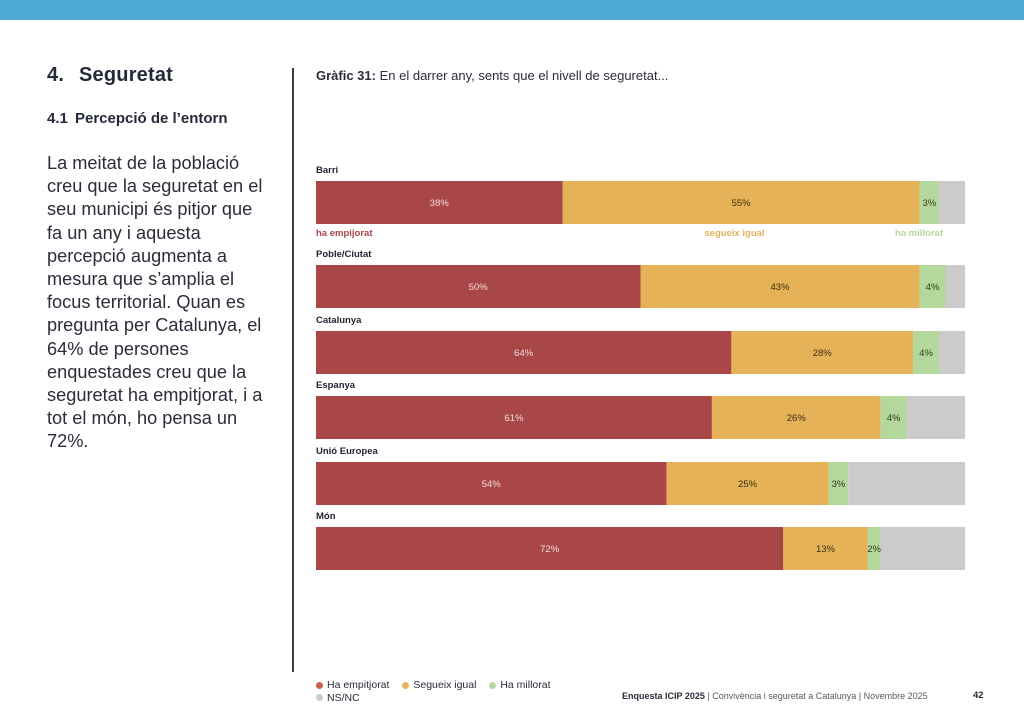 This screenshot has width=1024, height=723. Describe the element at coordinates (734, 233) in the screenshot. I see `bar-annotation-1: segueix igual` at that location.